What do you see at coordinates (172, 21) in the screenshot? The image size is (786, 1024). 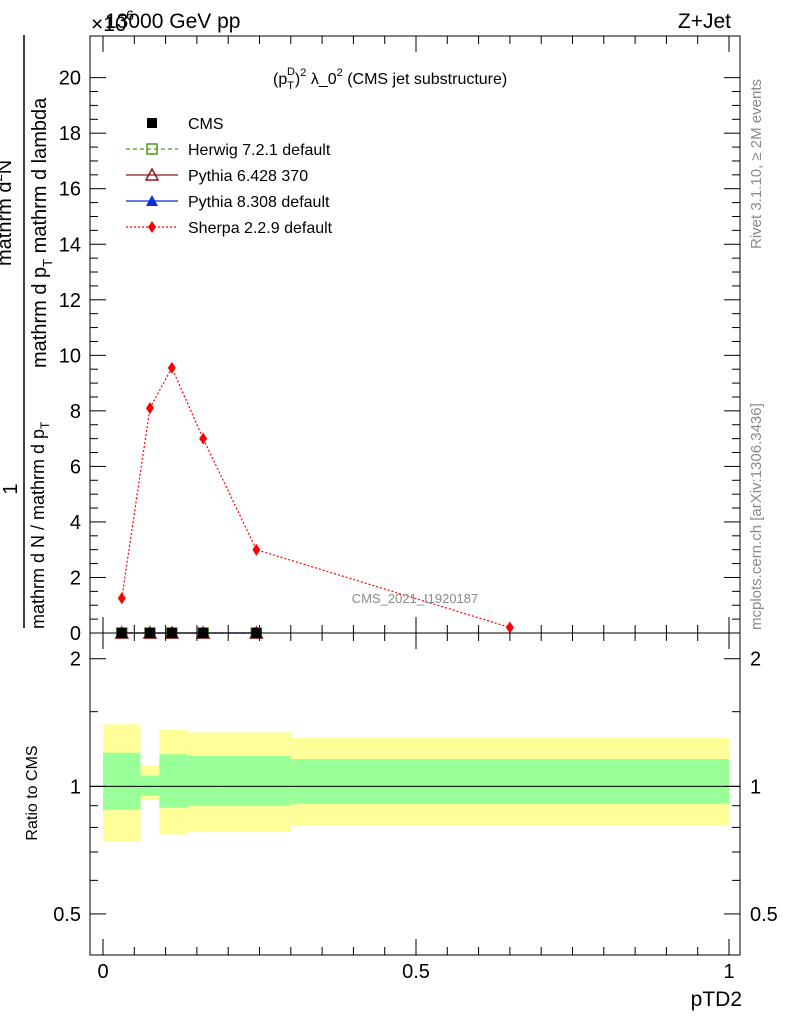 I see `header-left: 13000 GeV pp` at bounding box center [172, 21].